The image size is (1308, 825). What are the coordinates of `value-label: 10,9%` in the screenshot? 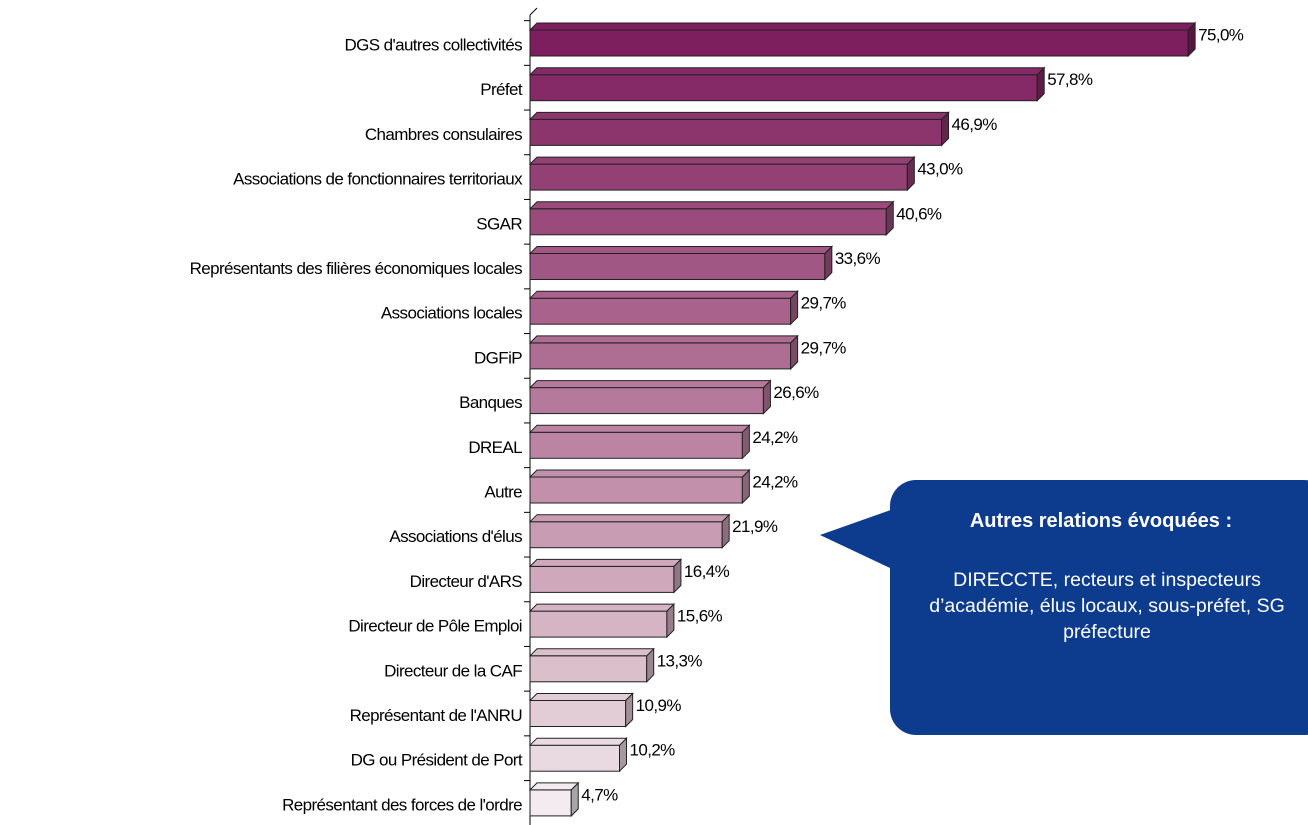 It's located at (659, 705).